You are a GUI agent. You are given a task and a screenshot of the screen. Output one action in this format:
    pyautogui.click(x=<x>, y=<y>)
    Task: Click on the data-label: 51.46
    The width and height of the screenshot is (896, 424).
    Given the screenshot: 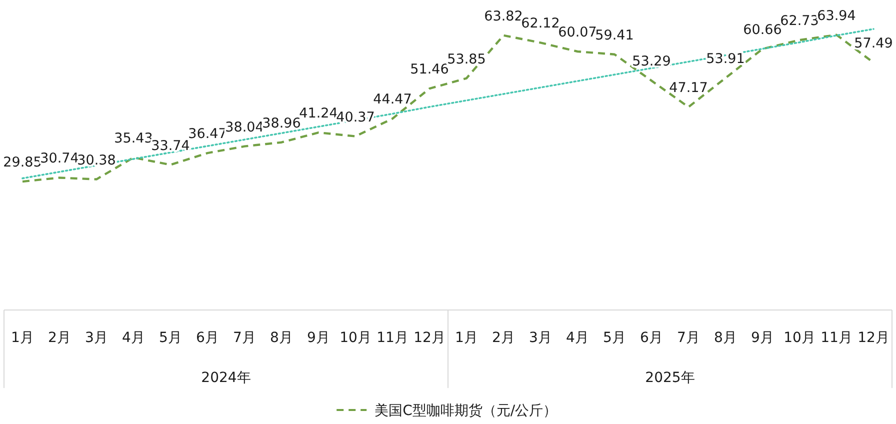 What is the action you would take?
    pyautogui.click(x=429, y=70)
    